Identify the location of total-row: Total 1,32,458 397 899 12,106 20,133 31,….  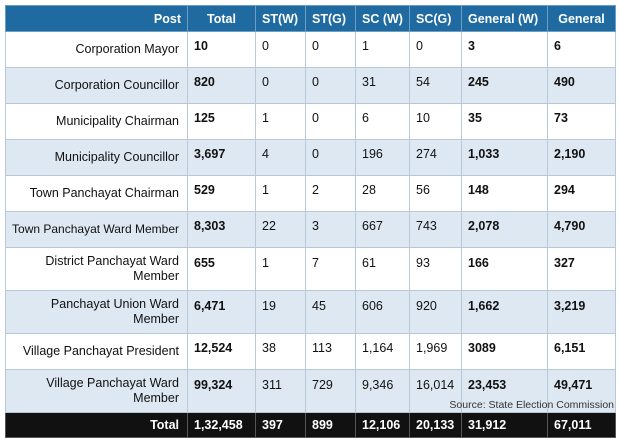
(310, 425).